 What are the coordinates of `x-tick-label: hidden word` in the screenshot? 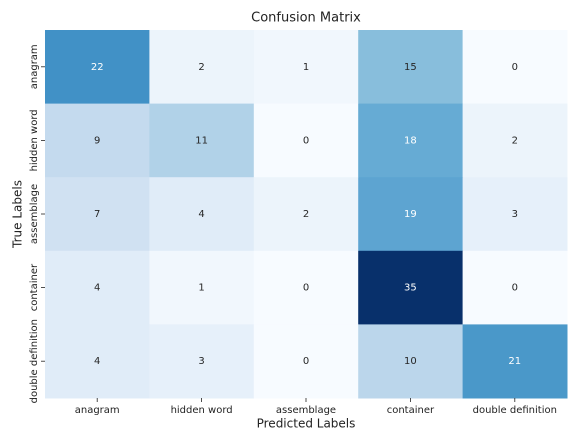 It's located at (202, 410).